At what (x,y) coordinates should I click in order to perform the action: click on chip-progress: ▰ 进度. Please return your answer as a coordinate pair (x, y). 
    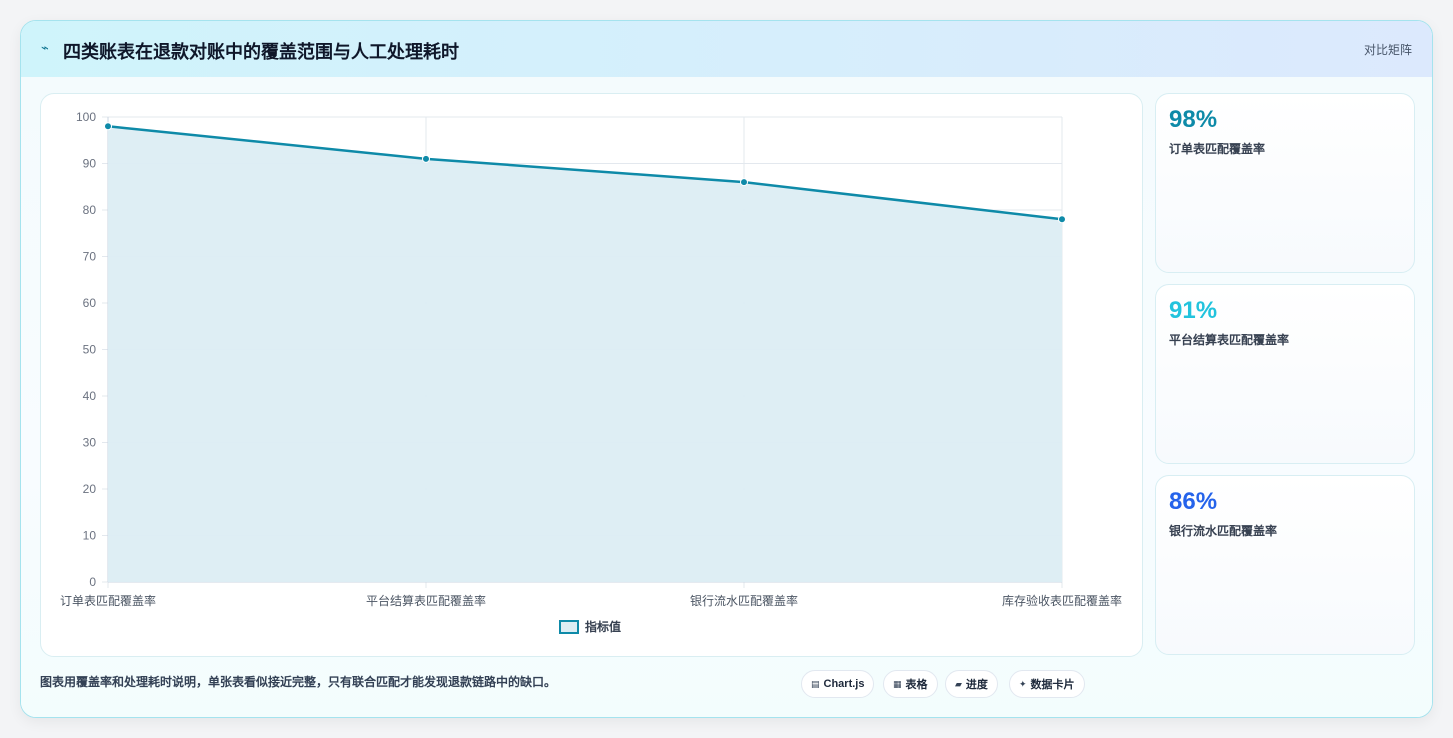
    Looking at the image, I should click on (971, 684).